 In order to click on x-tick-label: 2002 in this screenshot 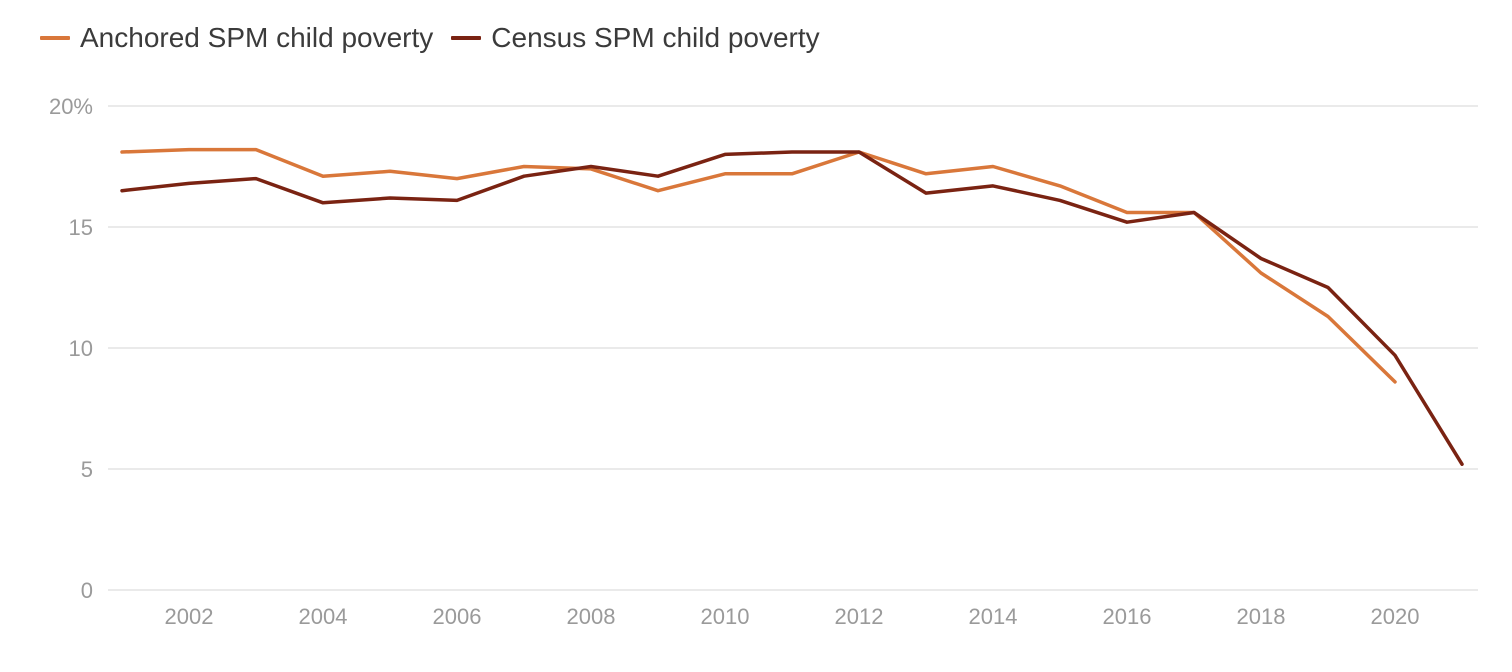, I will do `click(189, 616)`.